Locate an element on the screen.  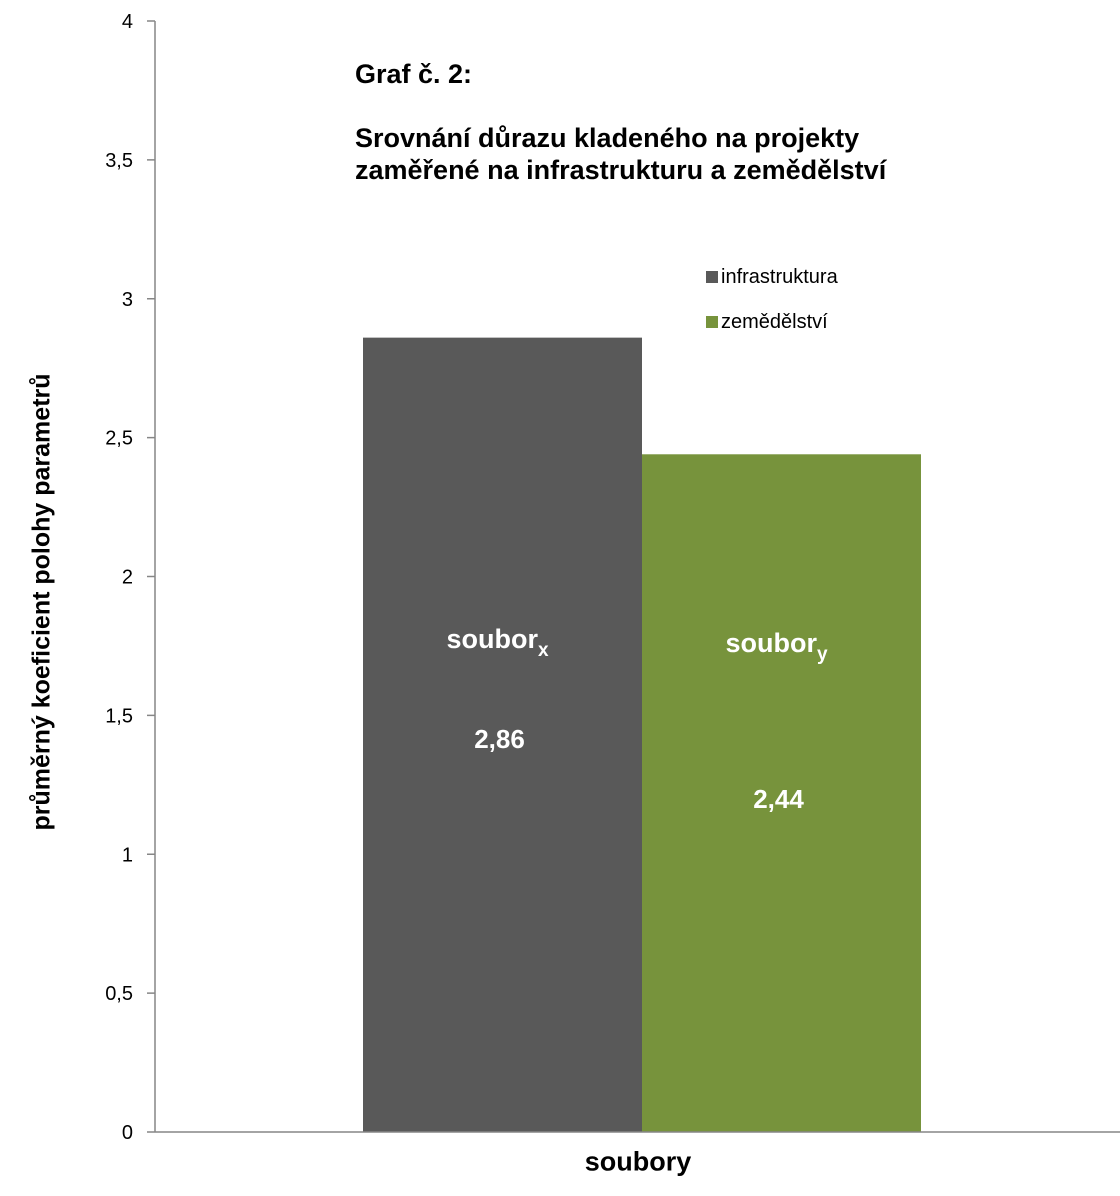
legend: infrastruktura zemědělství is located at coordinates (772, 307).